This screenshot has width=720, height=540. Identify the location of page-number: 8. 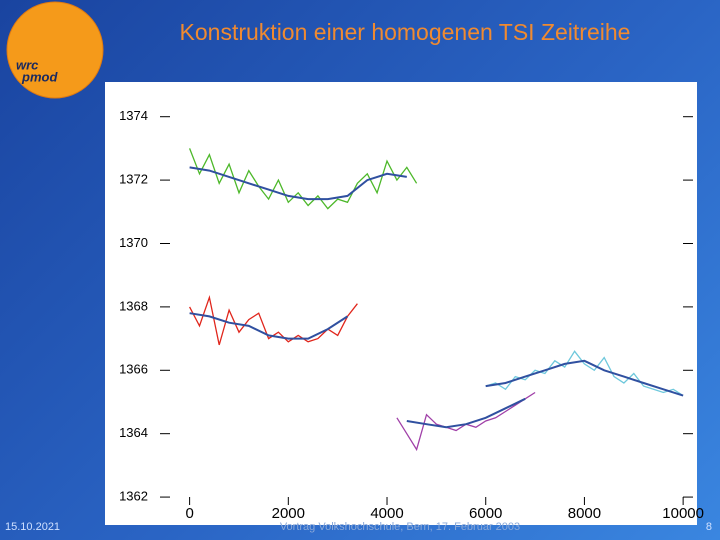
(709, 527).